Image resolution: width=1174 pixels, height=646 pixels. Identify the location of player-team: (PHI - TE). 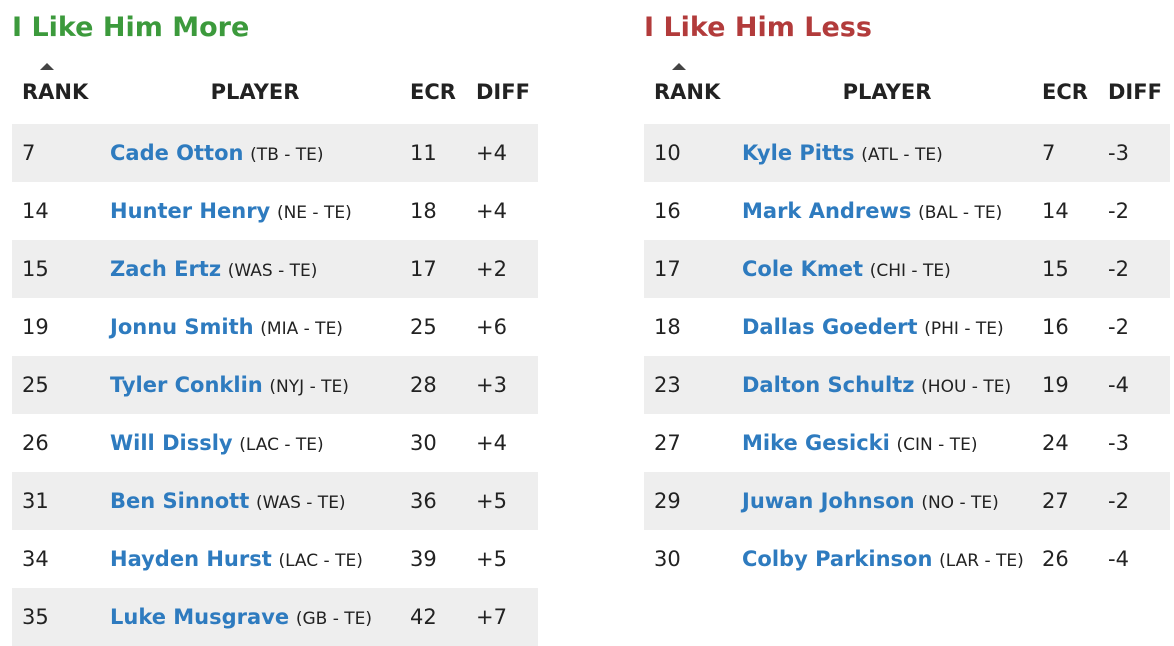
(964, 329).